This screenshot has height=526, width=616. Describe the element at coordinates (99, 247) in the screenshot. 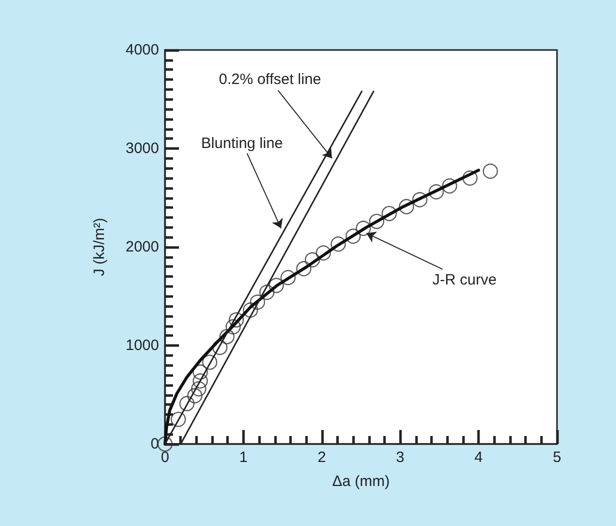

I see `y-axis-title: J (kJ/m²)` at that location.